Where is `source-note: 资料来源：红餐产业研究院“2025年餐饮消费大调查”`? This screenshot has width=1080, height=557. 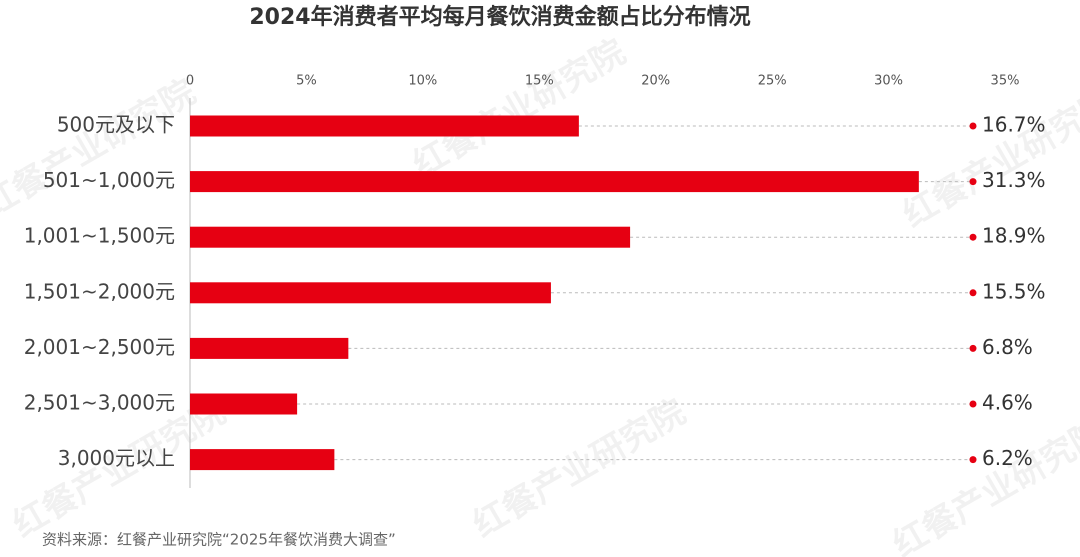
source-note: 资料来源：红餐产业研究院“2025年餐饮消费大调查” is located at coordinates (219, 540).